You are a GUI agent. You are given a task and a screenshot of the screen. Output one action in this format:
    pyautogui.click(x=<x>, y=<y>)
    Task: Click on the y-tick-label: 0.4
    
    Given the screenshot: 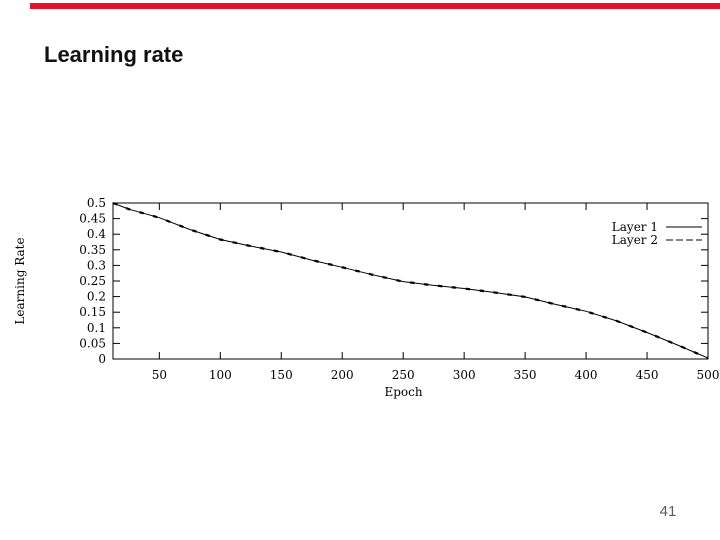 What is the action you would take?
    pyautogui.click(x=96, y=234)
    